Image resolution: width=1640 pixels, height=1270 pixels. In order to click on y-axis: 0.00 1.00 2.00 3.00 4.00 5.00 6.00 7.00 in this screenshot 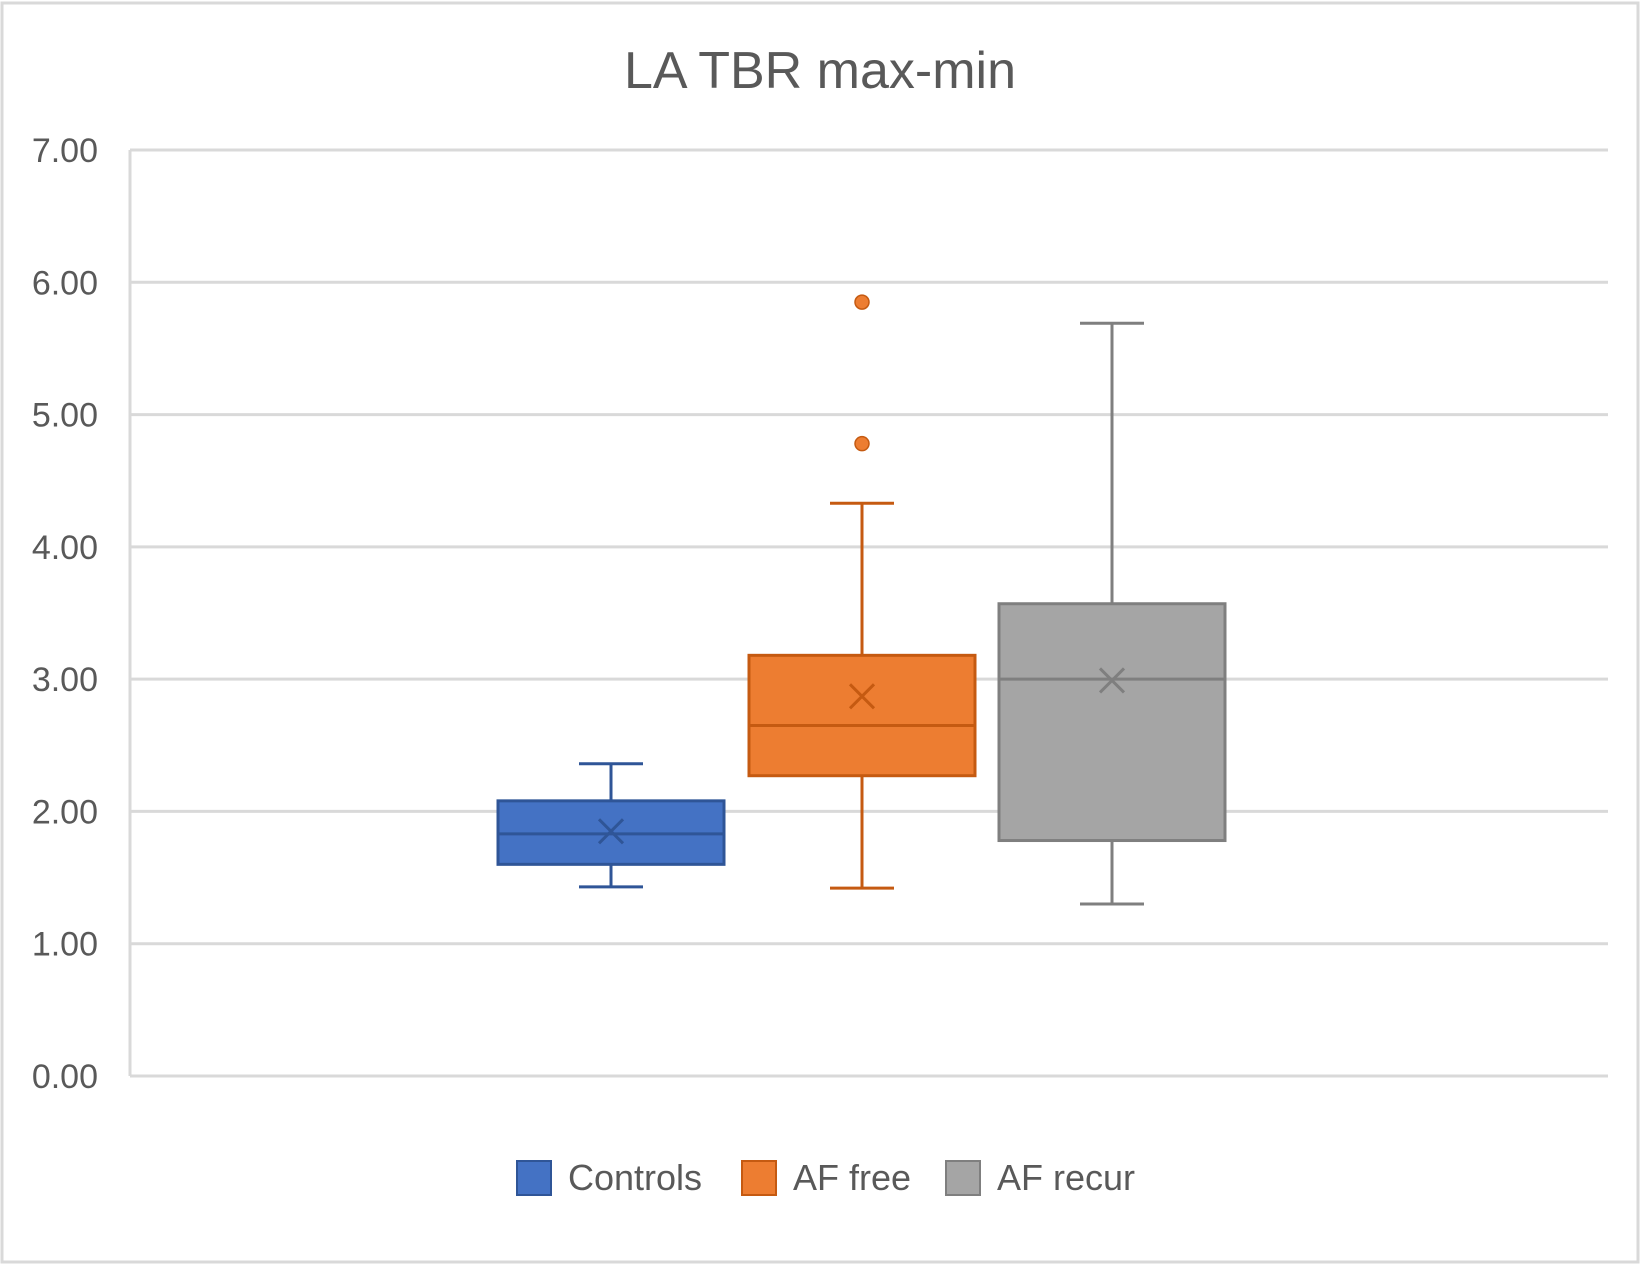, I will do `click(82, 614)`.